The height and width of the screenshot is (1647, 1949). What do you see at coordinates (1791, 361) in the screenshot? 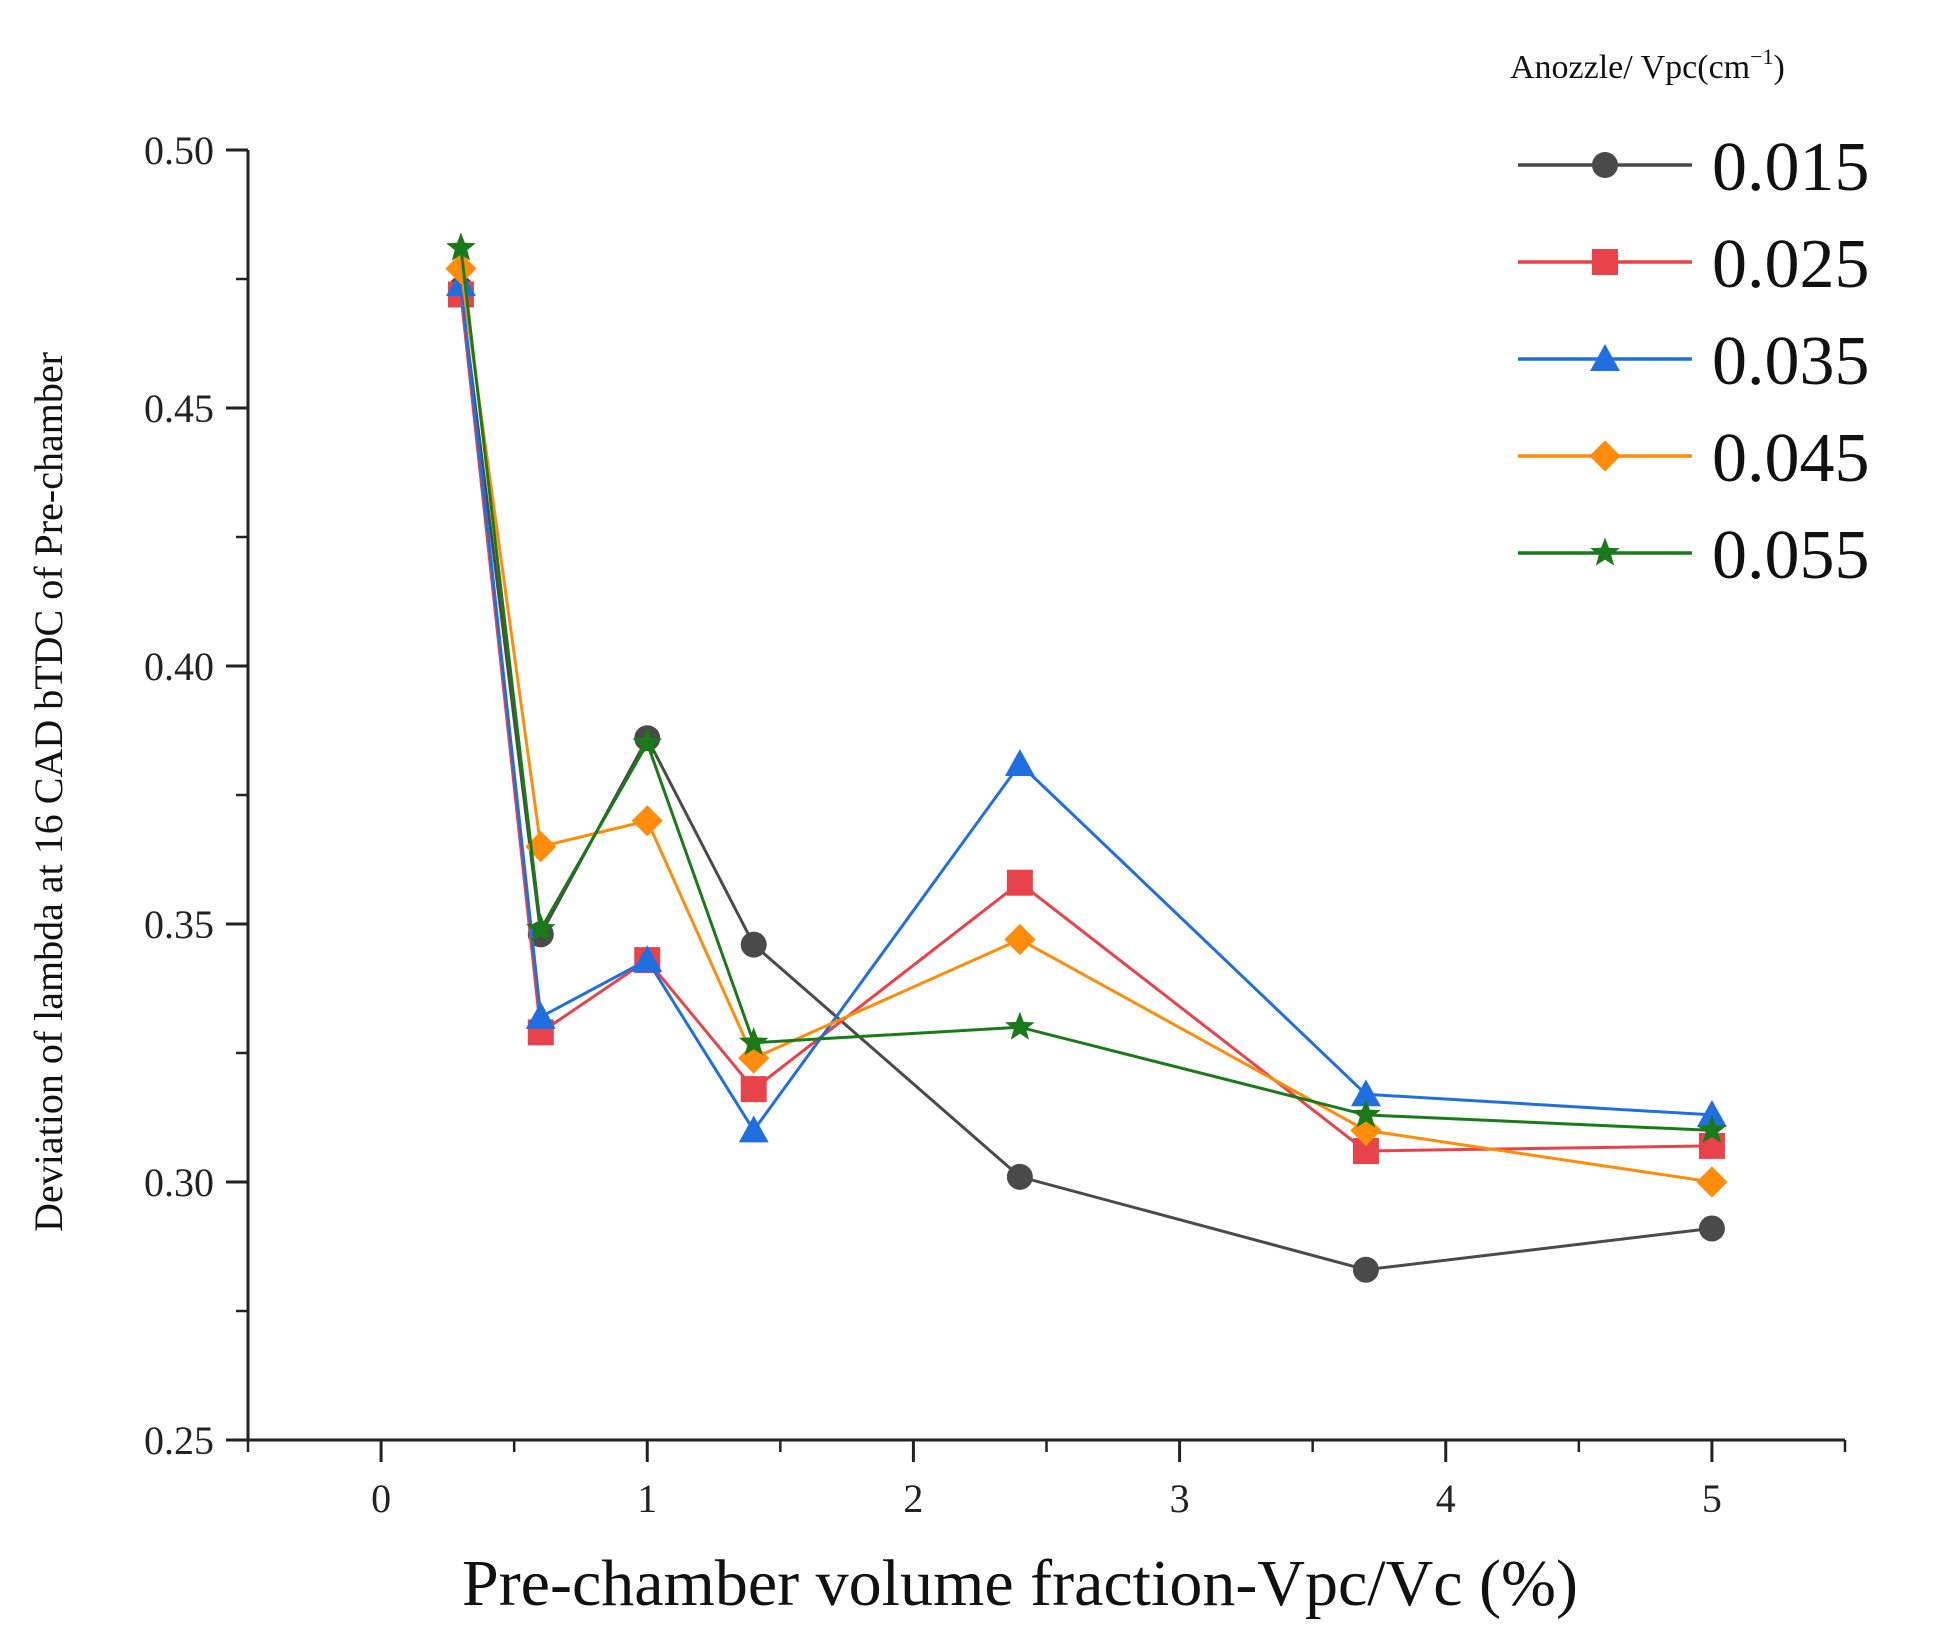
I see `legend-label: 0.035` at bounding box center [1791, 361].